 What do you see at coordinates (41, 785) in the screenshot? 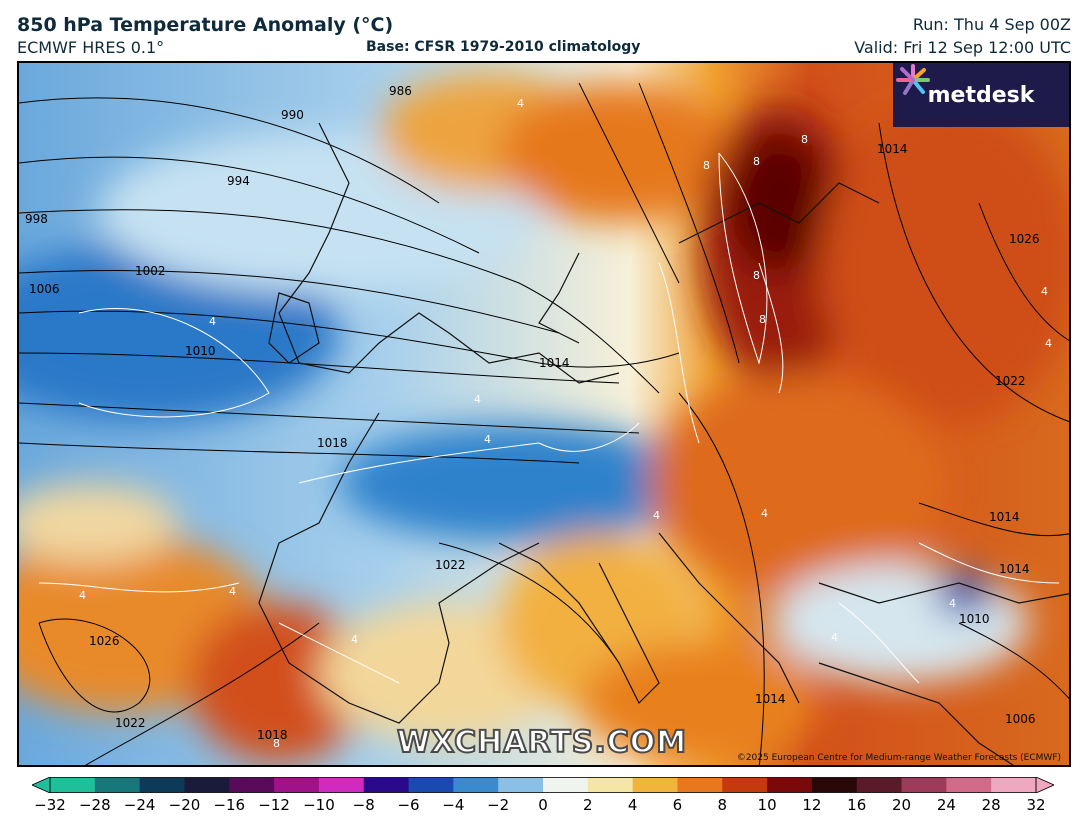
I see `colorbar-min-arrow` at bounding box center [41, 785].